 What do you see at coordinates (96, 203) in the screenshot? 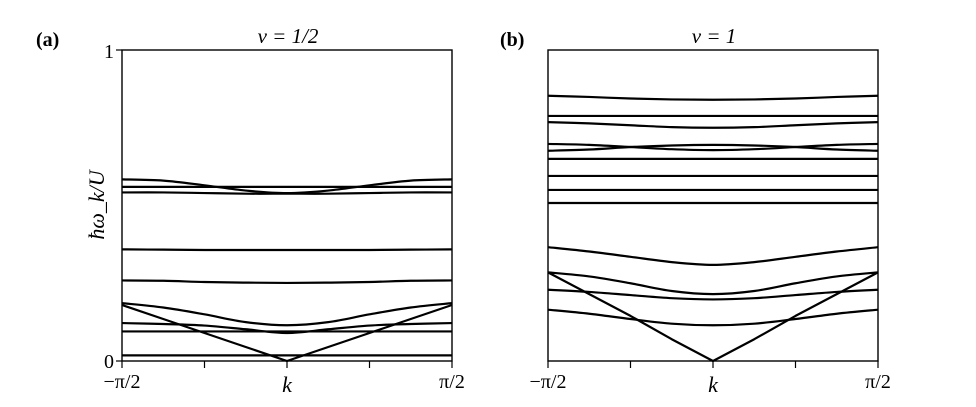
I see `panel-a-ylabel: ħω_k/U` at bounding box center [96, 203].